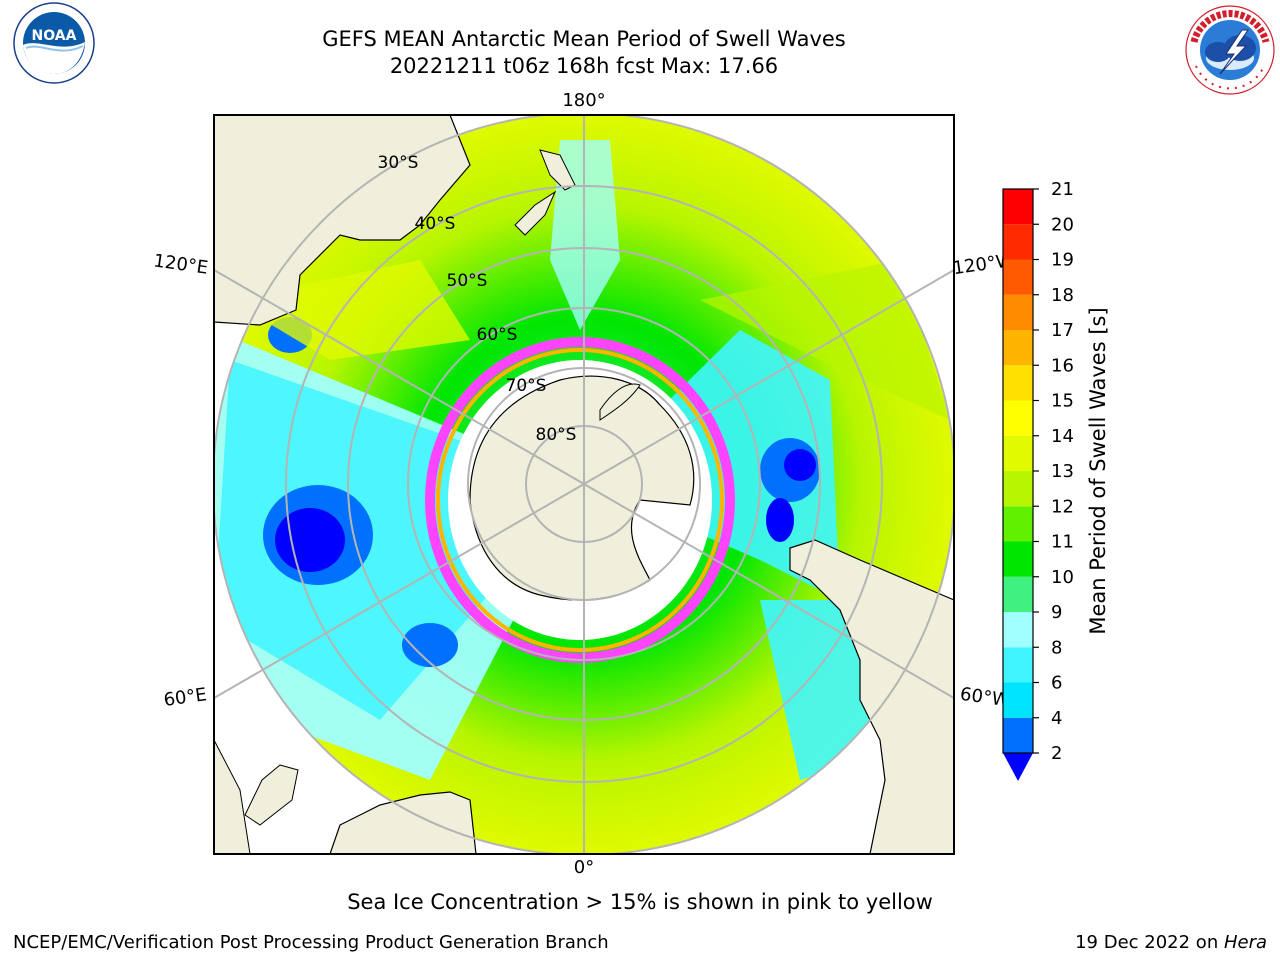 Image resolution: width=1280 pixels, height=960 pixels. I want to click on colorbar-tick-label: 11, so click(1062, 542).